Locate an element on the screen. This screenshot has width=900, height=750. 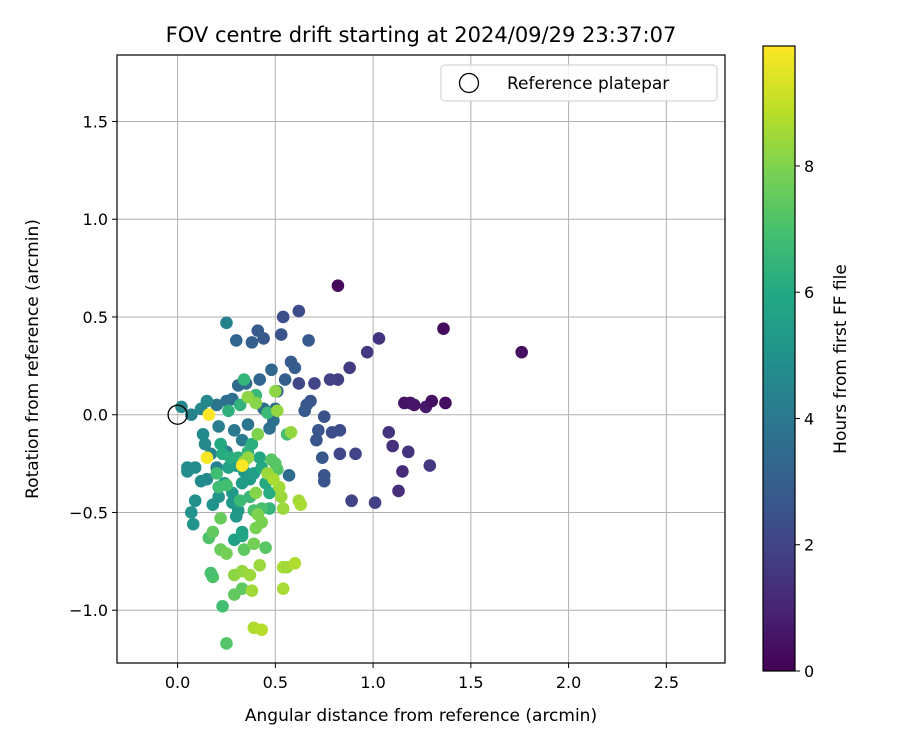
x-axis-label: Angular distance from reference (arcmin) is located at coordinates (421, 716).